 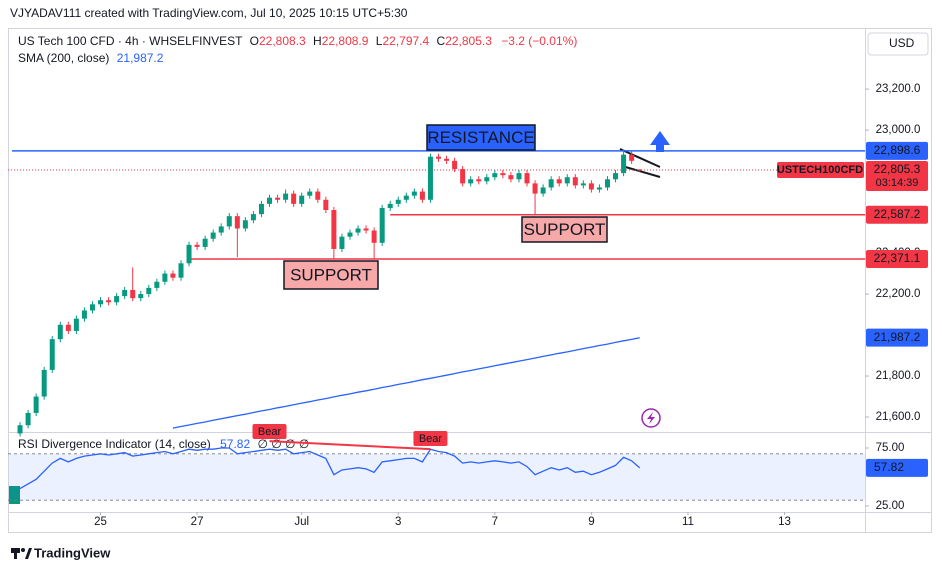 I want to click on rsi-line, so click(x=330, y=468).